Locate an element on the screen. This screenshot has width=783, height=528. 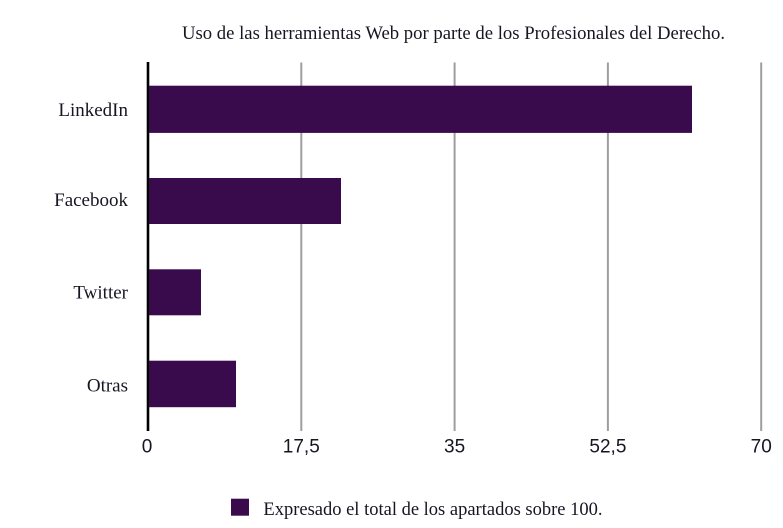
svg-text: 17,5 is located at coordinates (301, 447).